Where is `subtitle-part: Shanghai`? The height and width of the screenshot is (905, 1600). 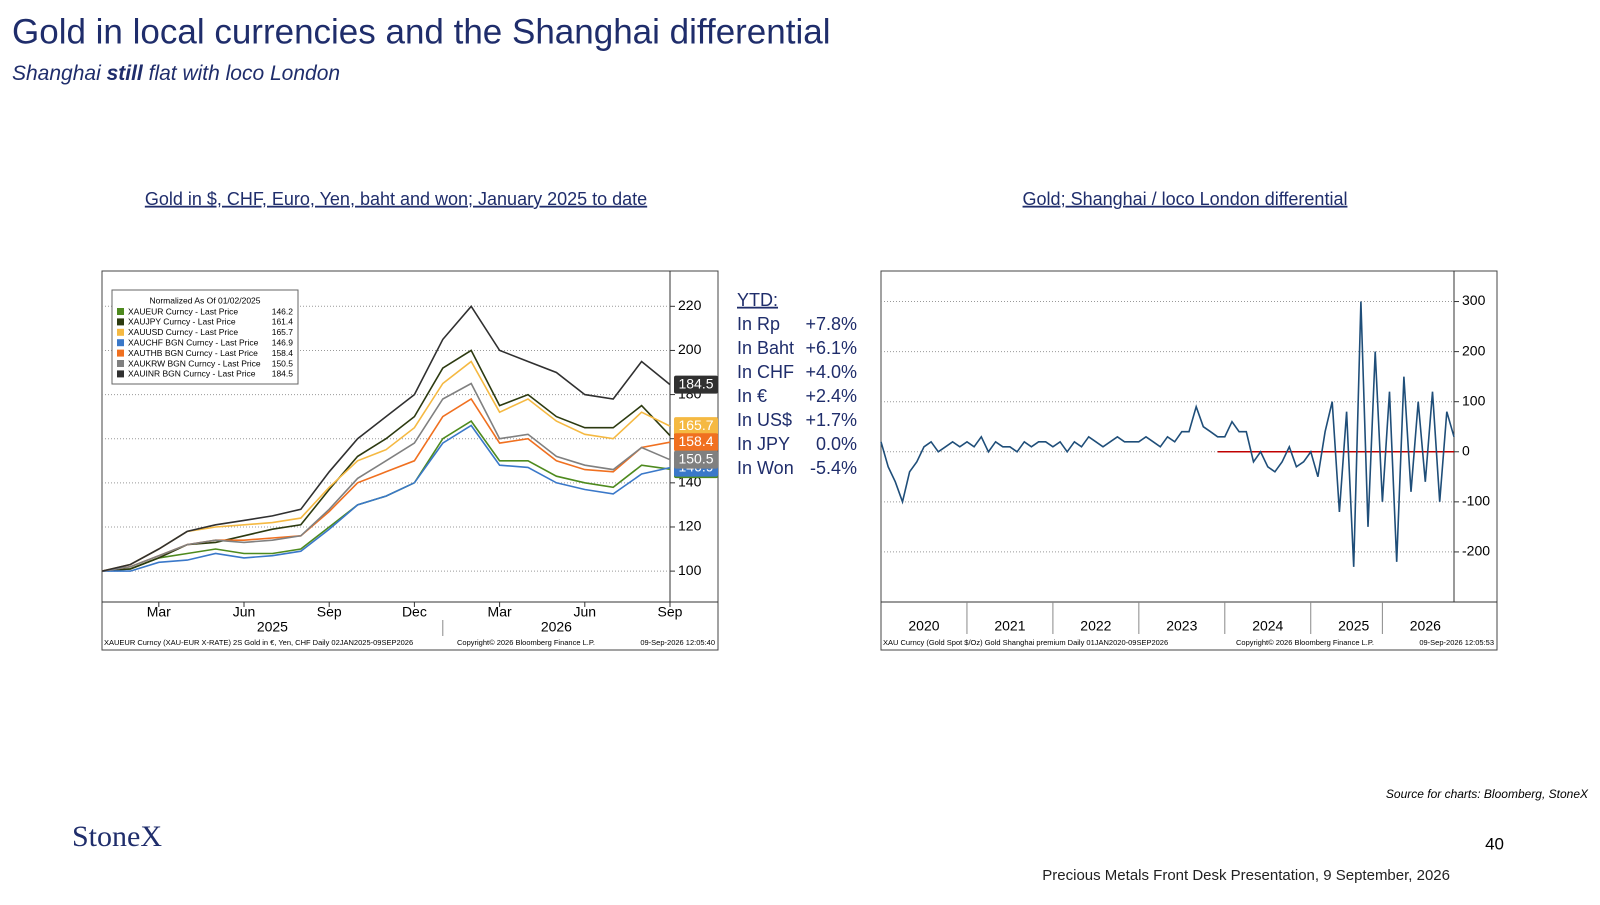
subtitle-part: Shanghai is located at coordinates (59, 73).